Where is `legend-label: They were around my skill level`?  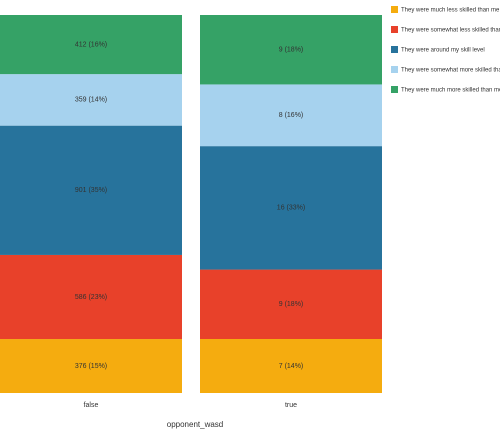
legend-label: They were around my skill level is located at coordinates (443, 51).